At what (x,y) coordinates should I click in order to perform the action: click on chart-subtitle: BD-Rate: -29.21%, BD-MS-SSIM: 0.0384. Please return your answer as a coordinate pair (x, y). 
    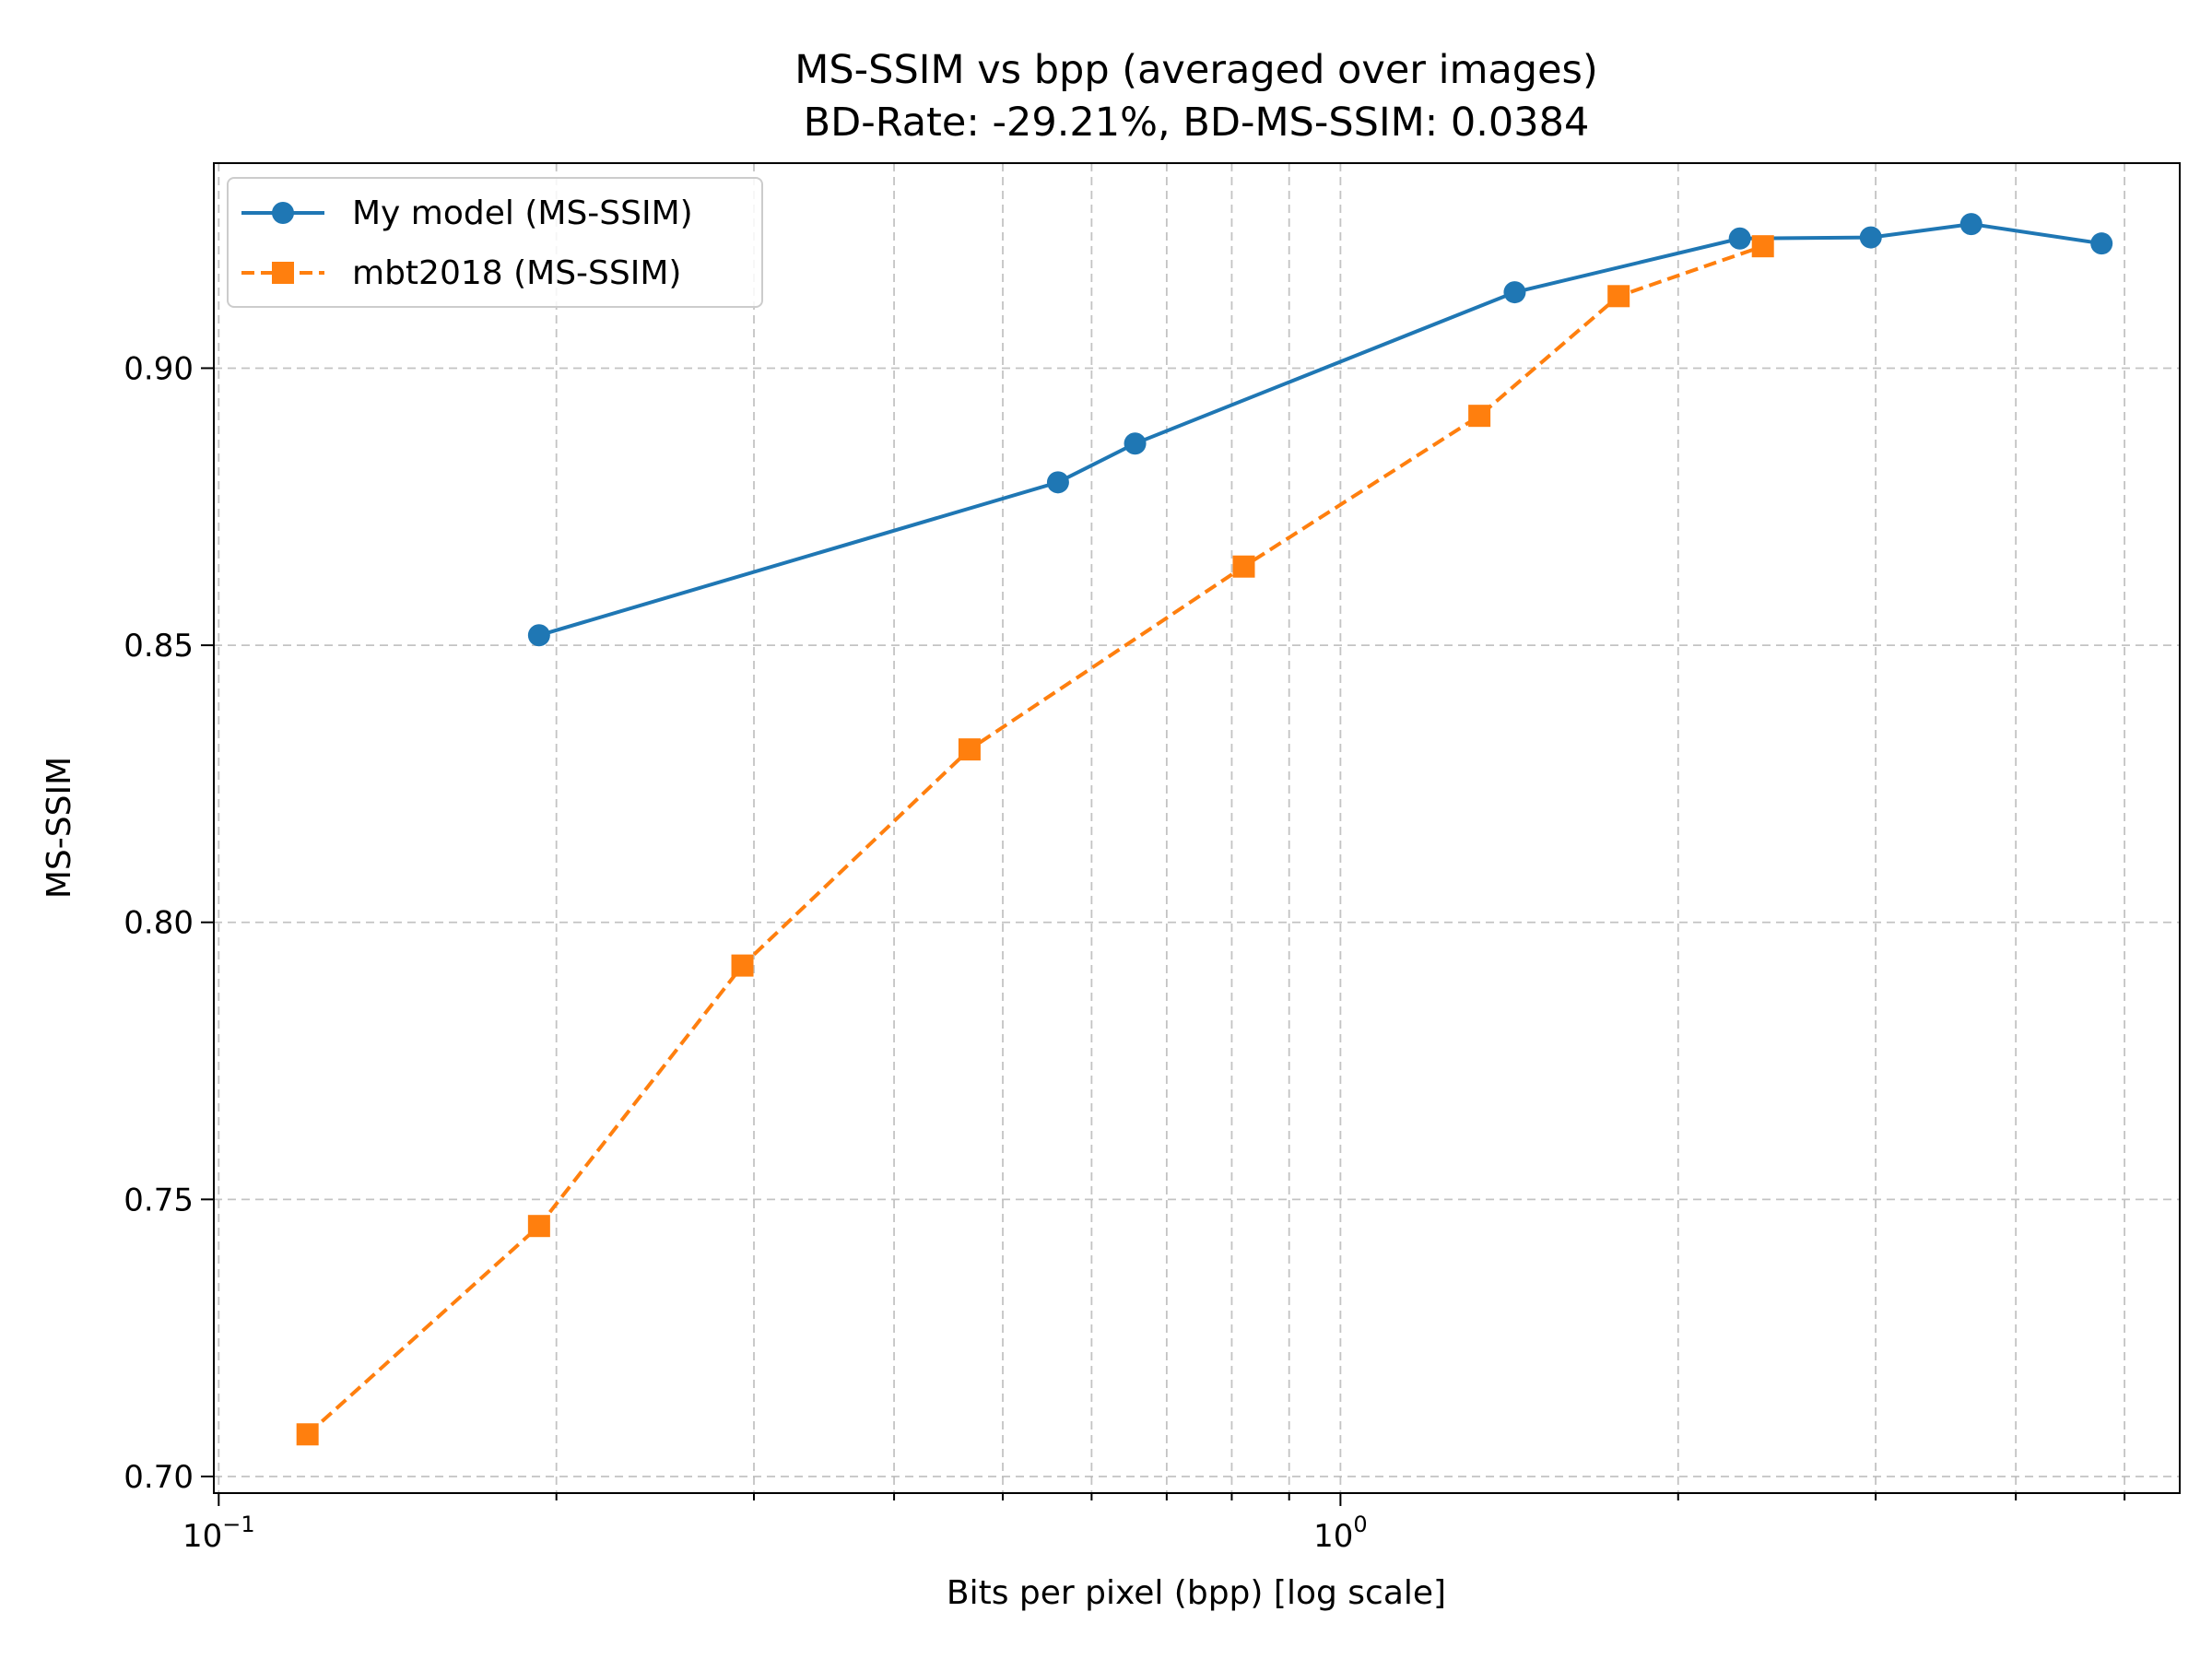
    Looking at the image, I should click on (1197, 123).